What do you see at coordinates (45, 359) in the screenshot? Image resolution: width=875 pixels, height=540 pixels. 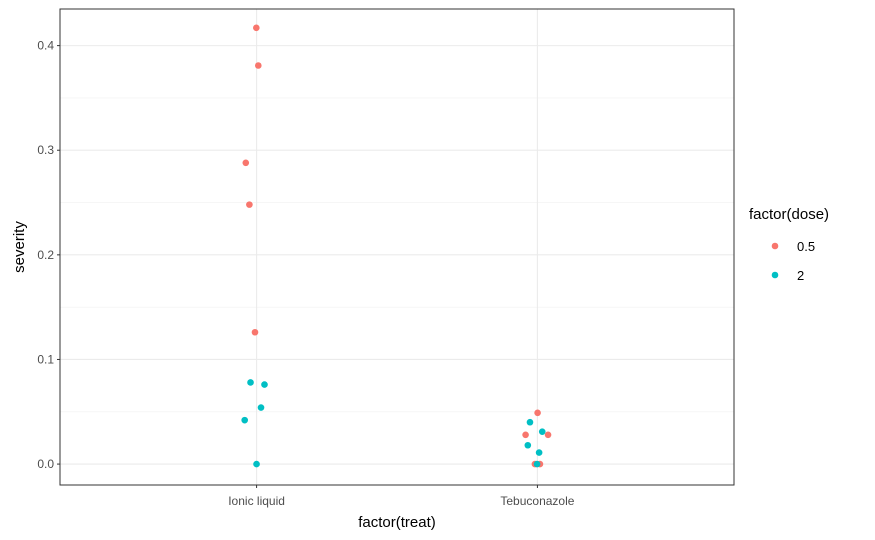 I see `y-tick-label: 0.1` at bounding box center [45, 359].